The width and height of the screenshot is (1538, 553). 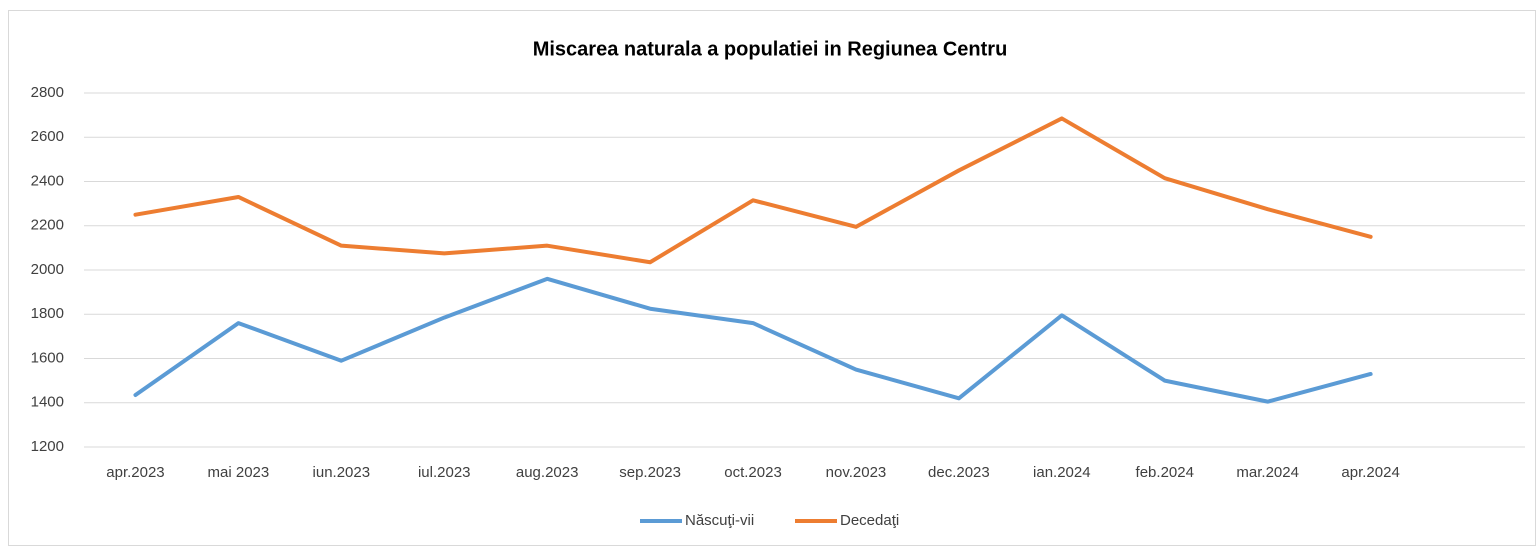 I want to click on x-tick-label: ian.2024, so click(x=1062, y=472).